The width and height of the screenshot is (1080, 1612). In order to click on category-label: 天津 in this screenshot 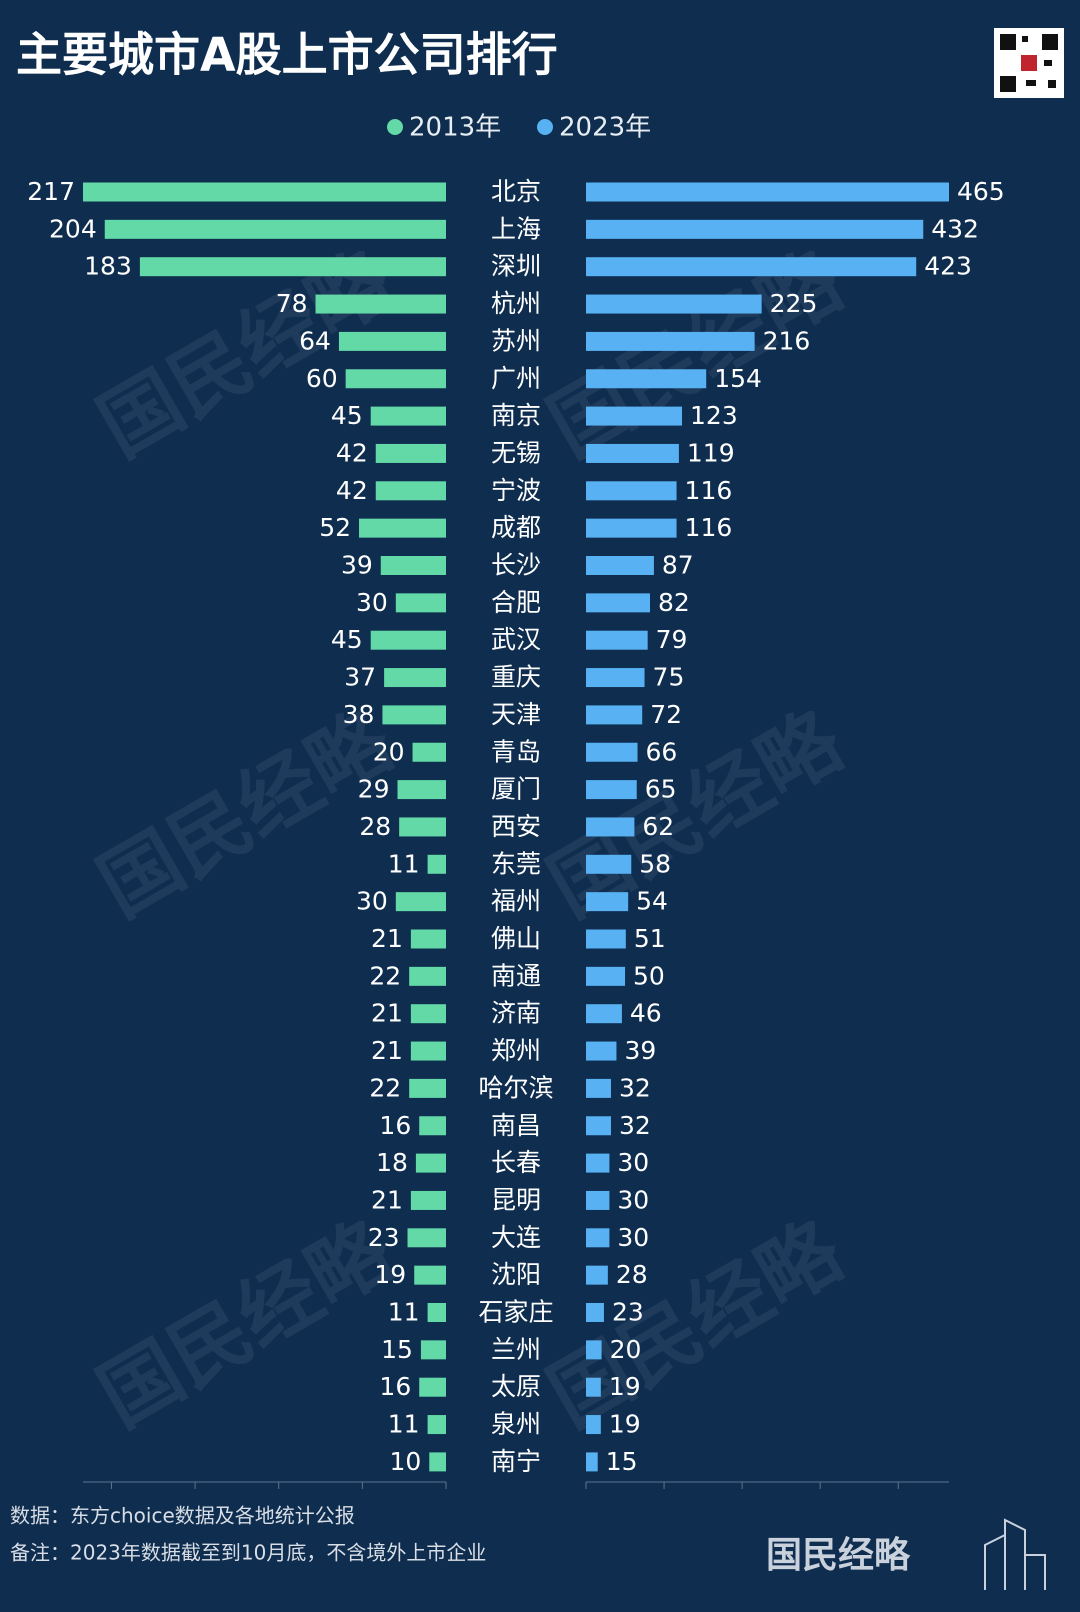, I will do `click(516, 714)`.